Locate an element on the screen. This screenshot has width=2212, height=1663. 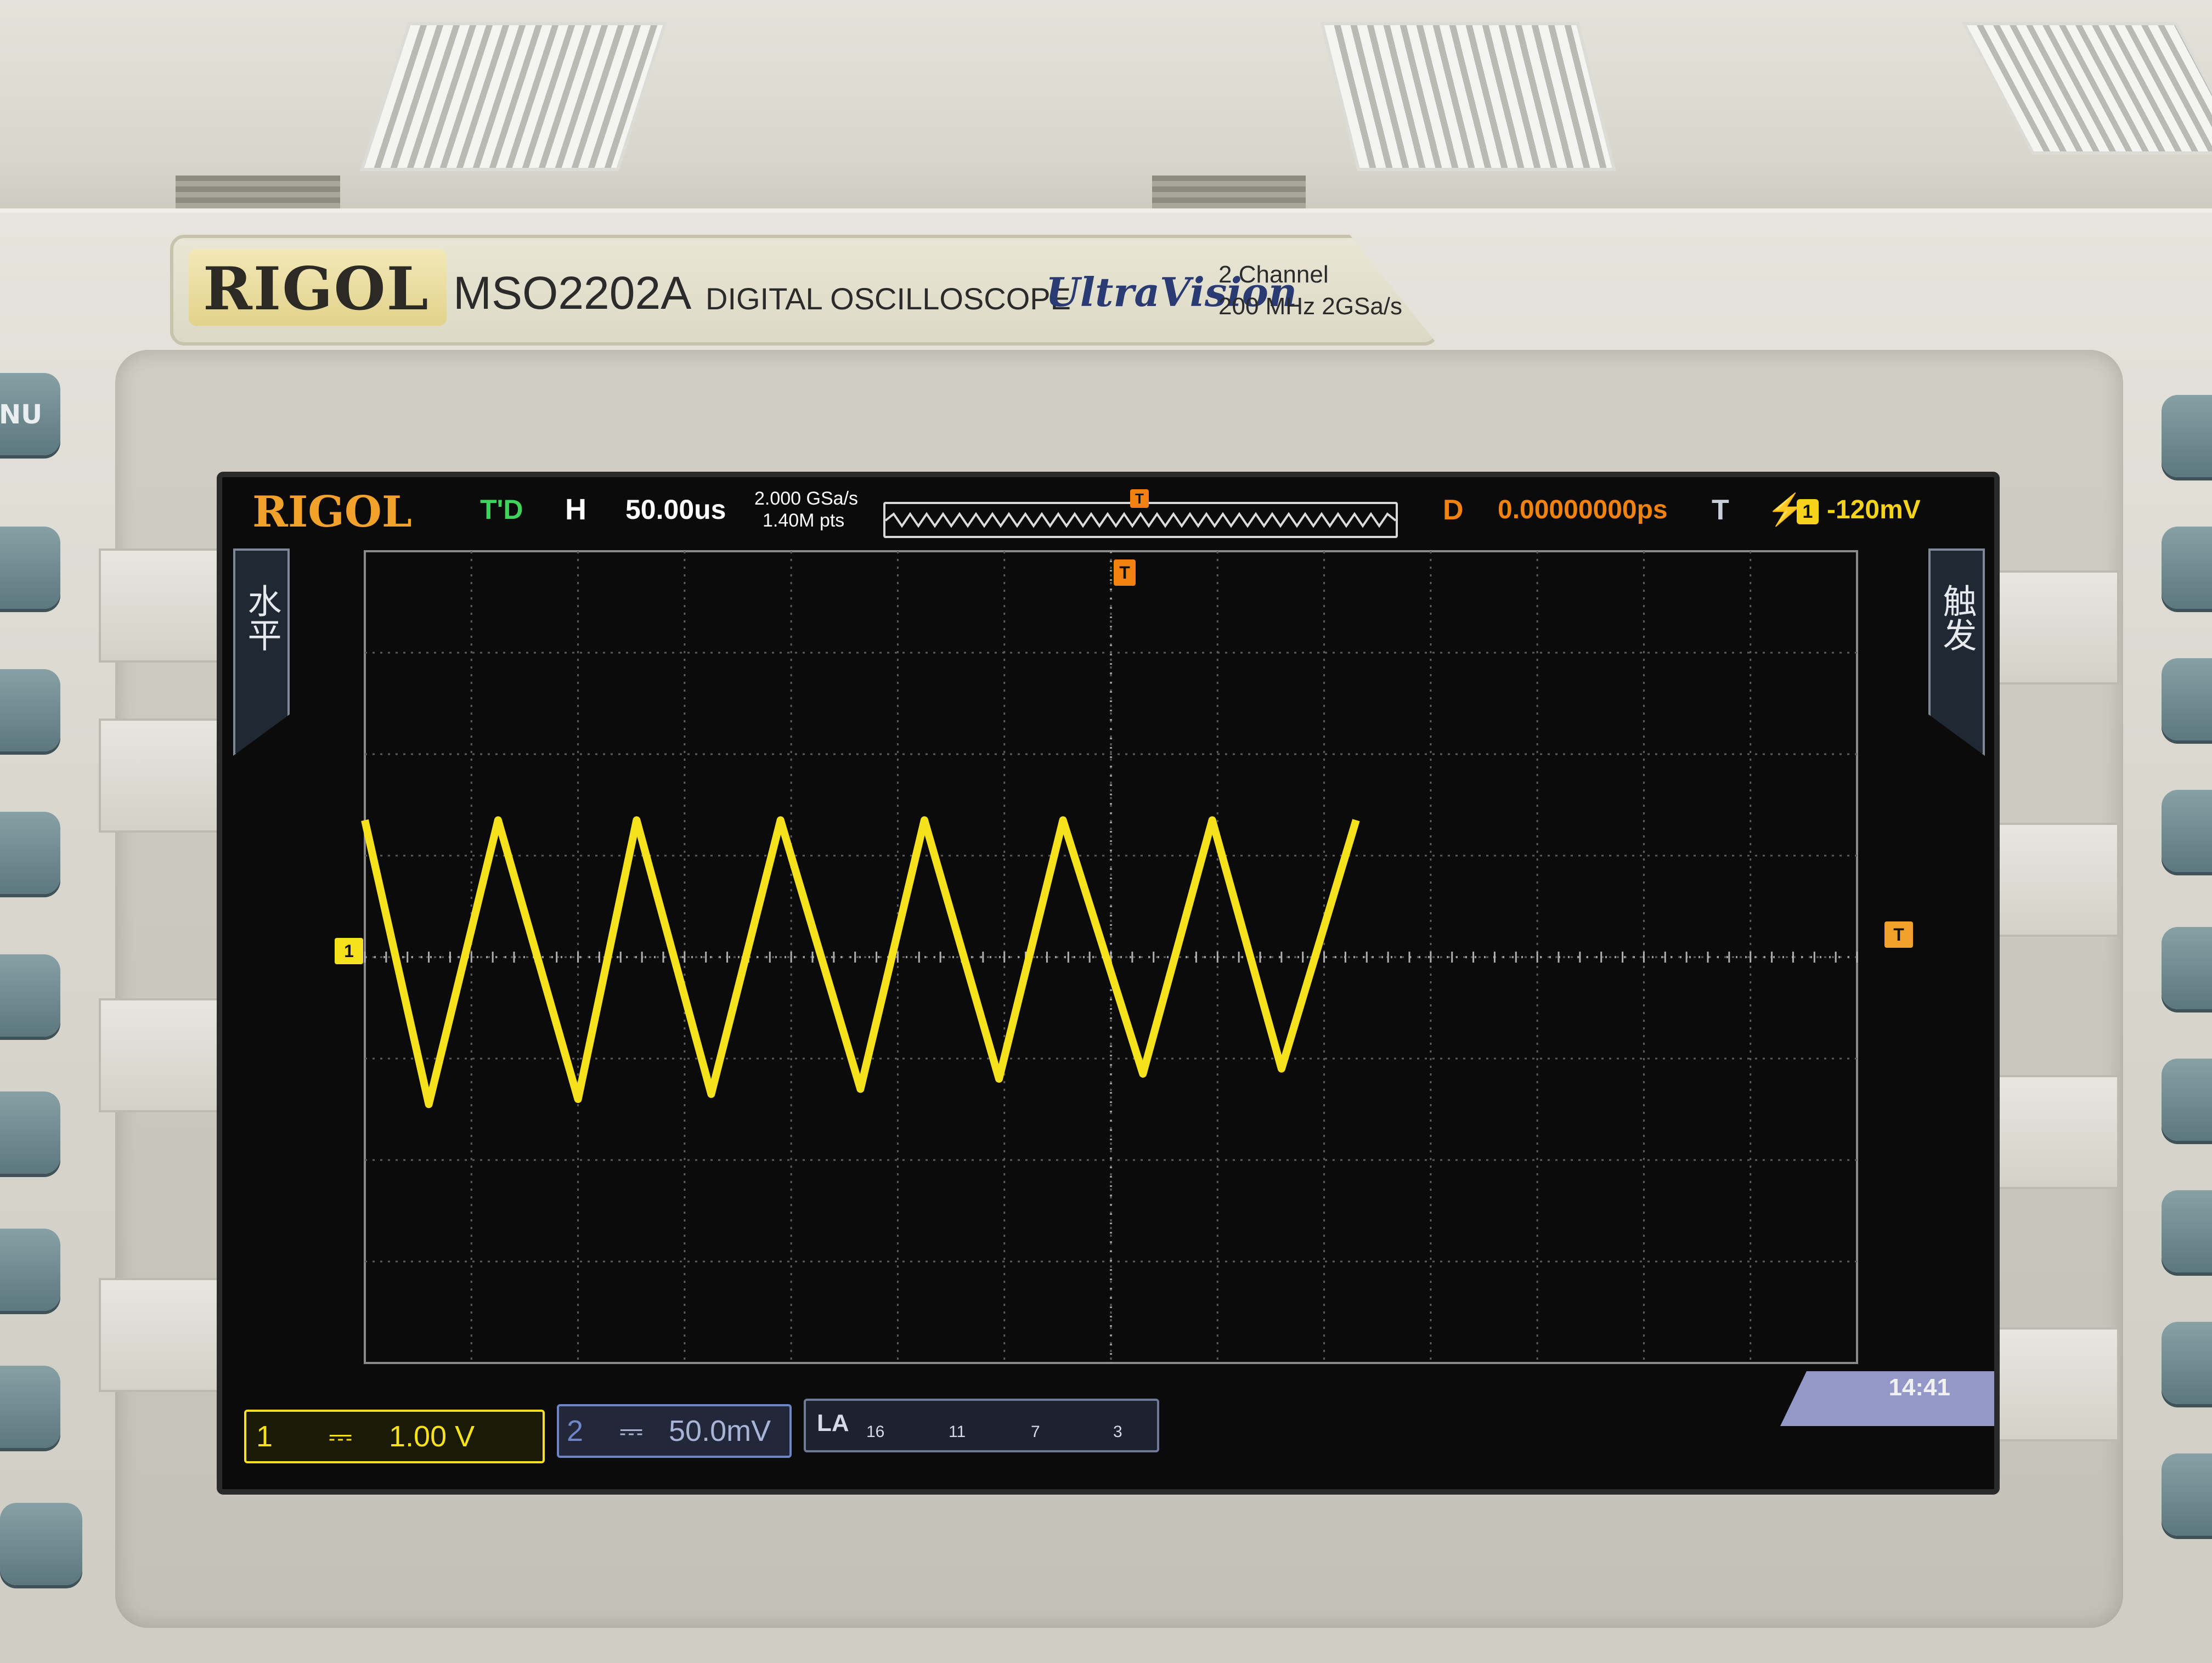
menu-key: NU is located at coordinates (30, 414).